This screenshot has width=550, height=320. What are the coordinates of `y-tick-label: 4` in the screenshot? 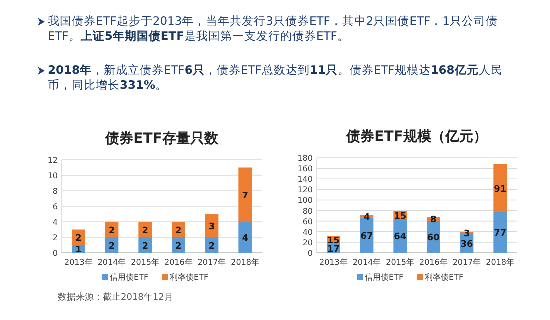 It's located at (55, 222).